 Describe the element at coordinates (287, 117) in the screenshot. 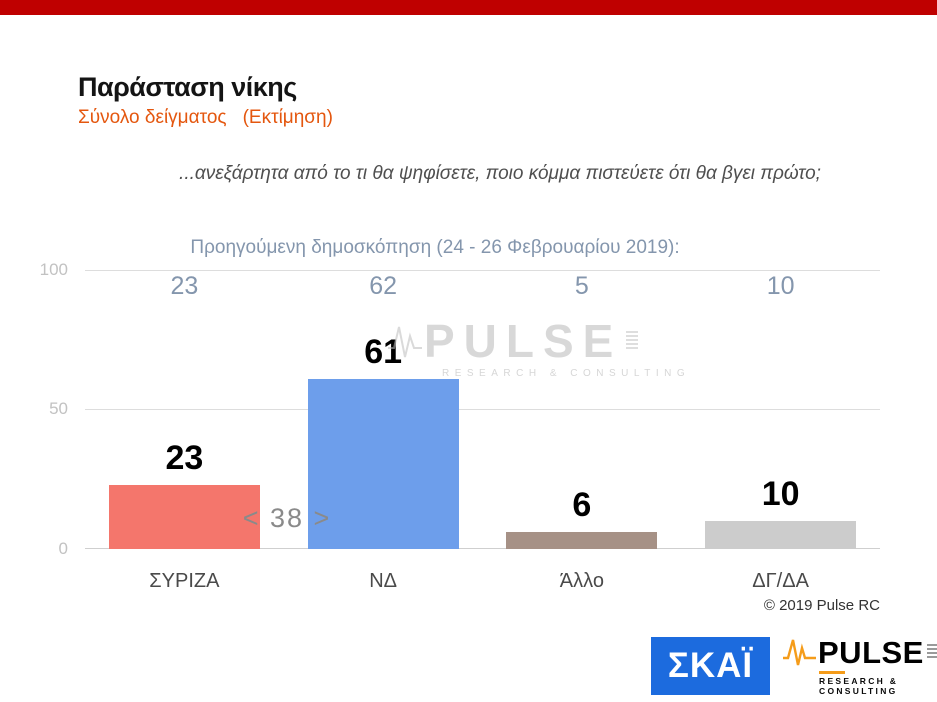

I see `estimate-label: (Εκτίμηση)` at that location.